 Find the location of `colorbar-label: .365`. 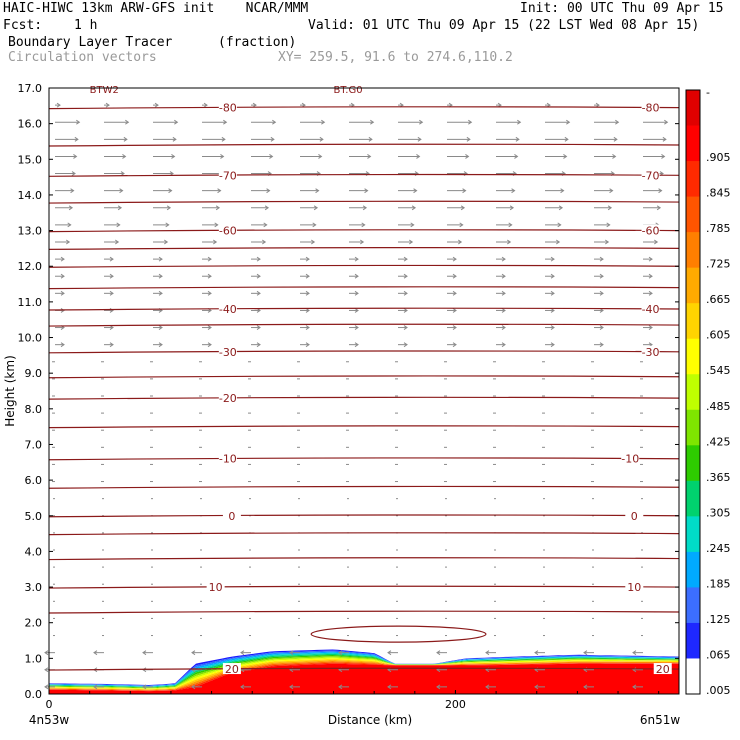

colorbar-label: .365 is located at coordinates (718, 477).